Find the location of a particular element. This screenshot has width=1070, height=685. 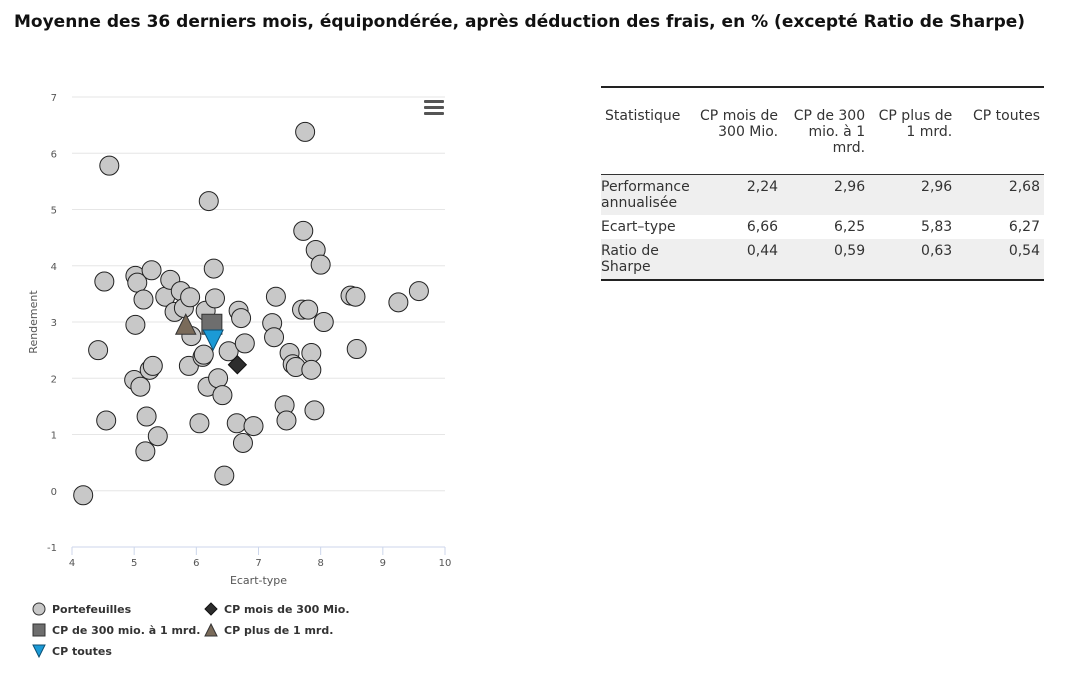

x-tick-label: 6 is located at coordinates (196, 563).